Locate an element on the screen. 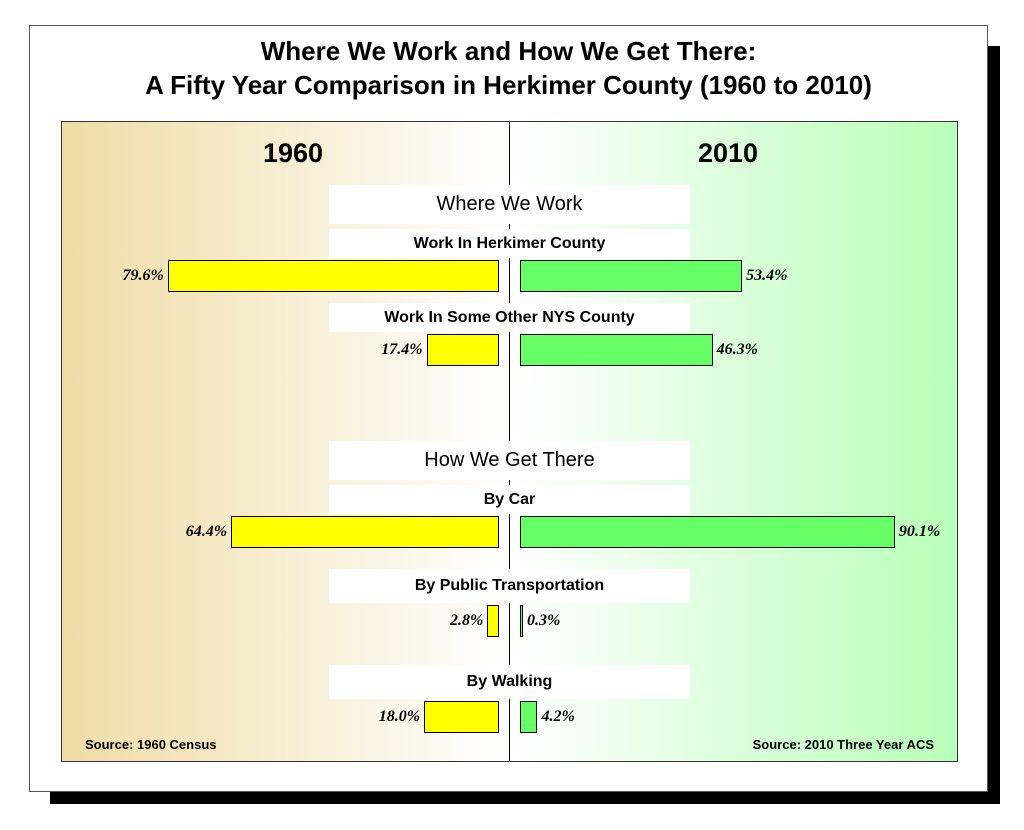  category-label: By Public Transportation is located at coordinates (509, 586).